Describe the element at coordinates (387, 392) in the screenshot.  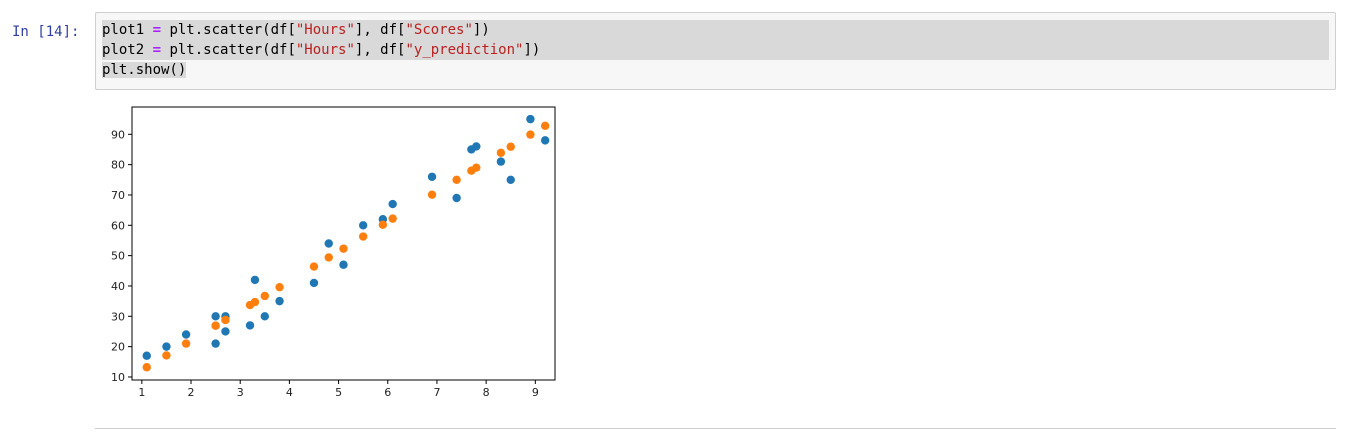
I see `x-tick-label: 6` at that location.